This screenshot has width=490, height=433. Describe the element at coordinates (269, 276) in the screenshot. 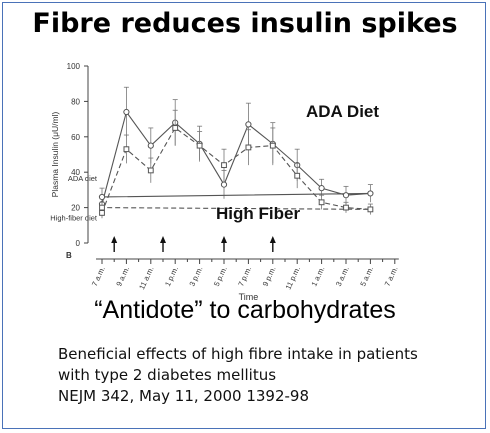

I see `x-tick-label: 9 p.m.` at that location.